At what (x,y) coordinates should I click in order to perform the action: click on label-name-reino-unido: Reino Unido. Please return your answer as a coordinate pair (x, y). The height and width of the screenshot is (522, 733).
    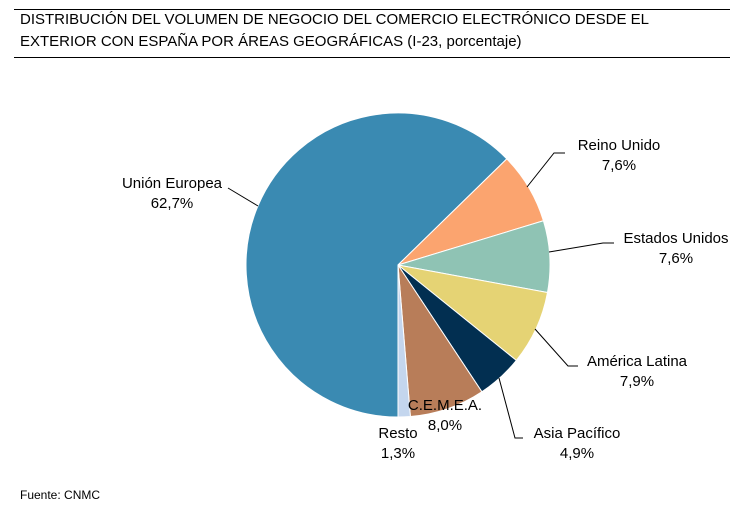
    Looking at the image, I should click on (619, 145).